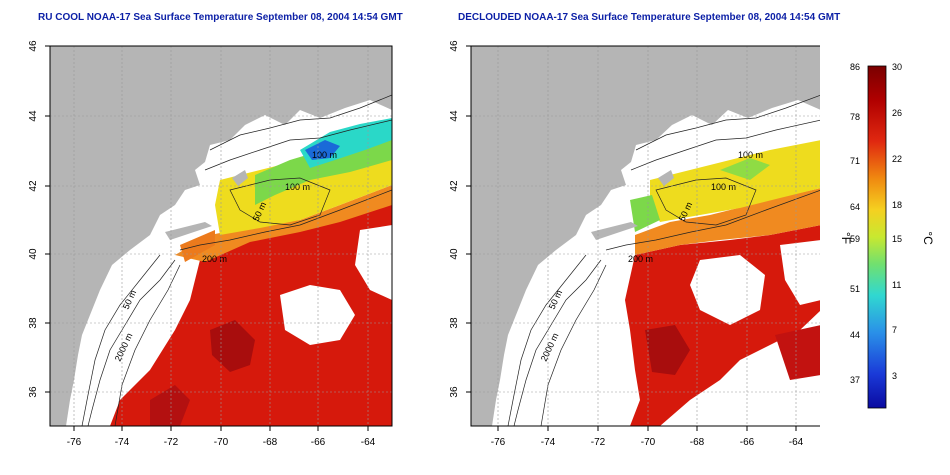  What do you see at coordinates (855, 289) in the screenshot?
I see `fahrenheit-tick: 51` at bounding box center [855, 289].